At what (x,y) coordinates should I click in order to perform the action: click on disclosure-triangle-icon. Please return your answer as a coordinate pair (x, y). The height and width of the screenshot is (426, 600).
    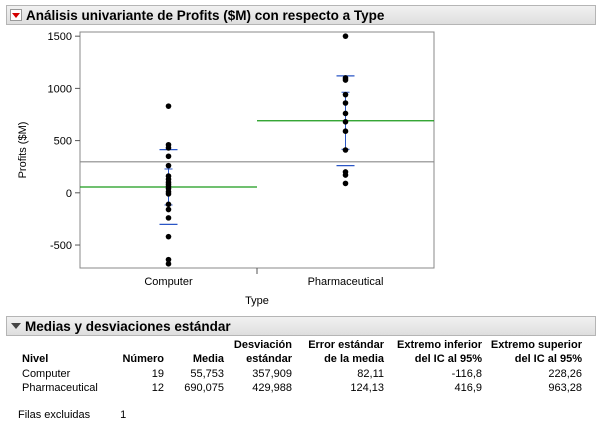
    Looking at the image, I should click on (16, 326).